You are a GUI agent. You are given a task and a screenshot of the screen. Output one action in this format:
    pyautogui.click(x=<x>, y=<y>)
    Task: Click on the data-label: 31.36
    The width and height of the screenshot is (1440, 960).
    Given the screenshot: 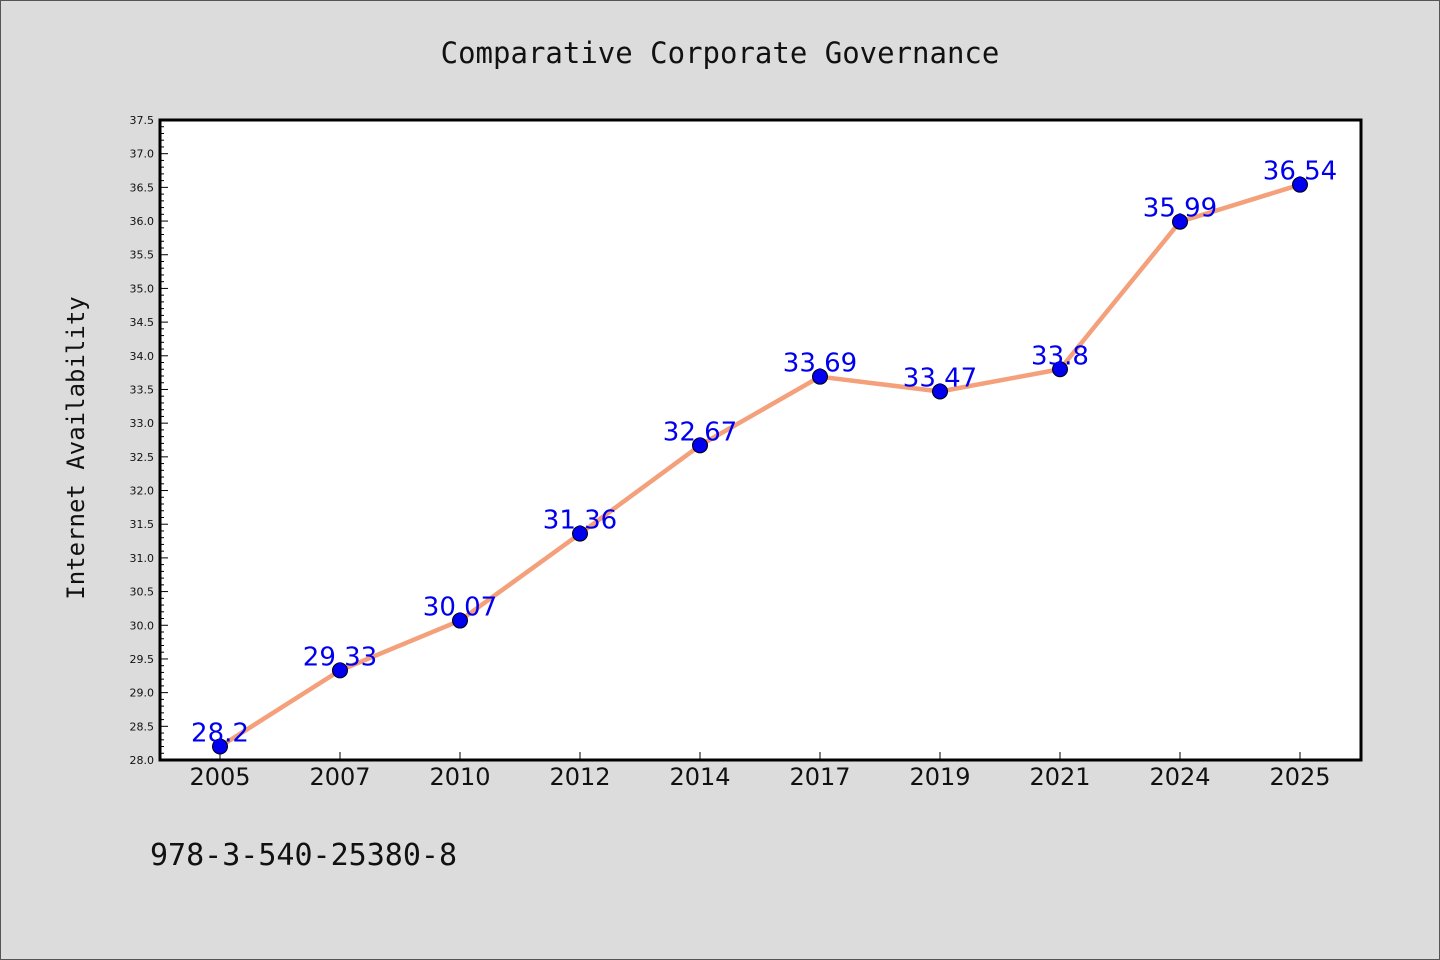 What is the action you would take?
    pyautogui.click(x=580, y=521)
    